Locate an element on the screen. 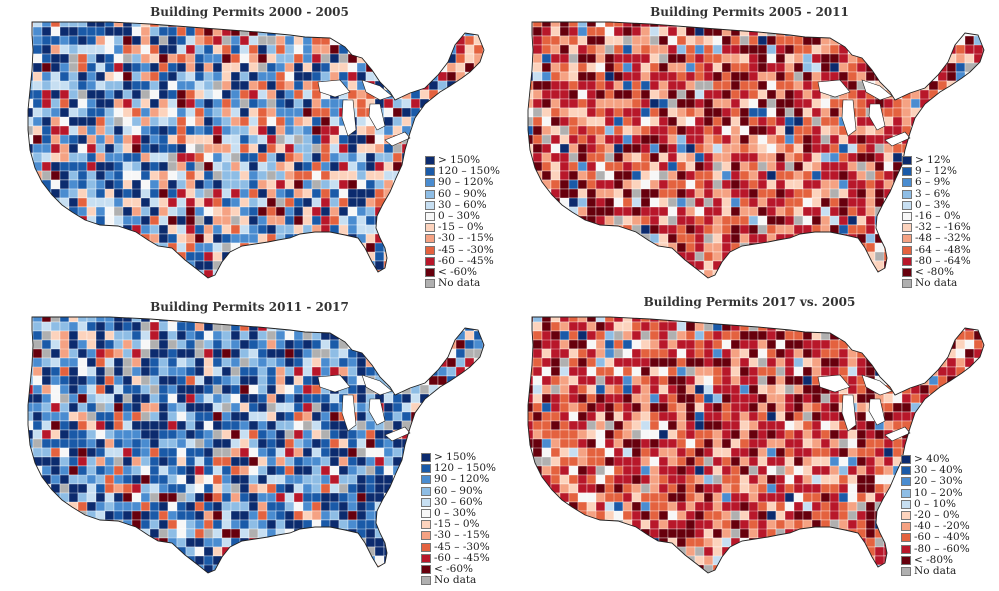  legend-entry: 10 – 20% is located at coordinates (935, 493).